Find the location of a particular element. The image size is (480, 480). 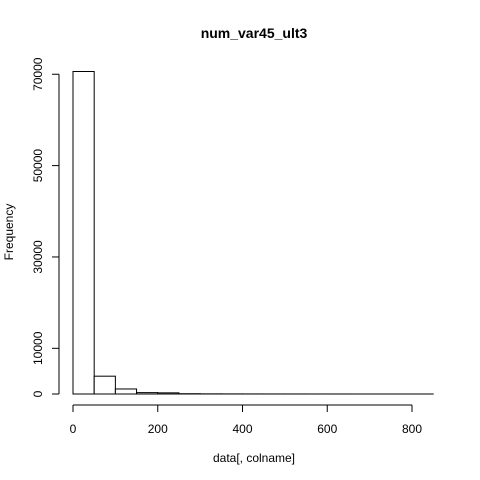

chart-title: num_var45_ult3 is located at coordinates (254, 33).